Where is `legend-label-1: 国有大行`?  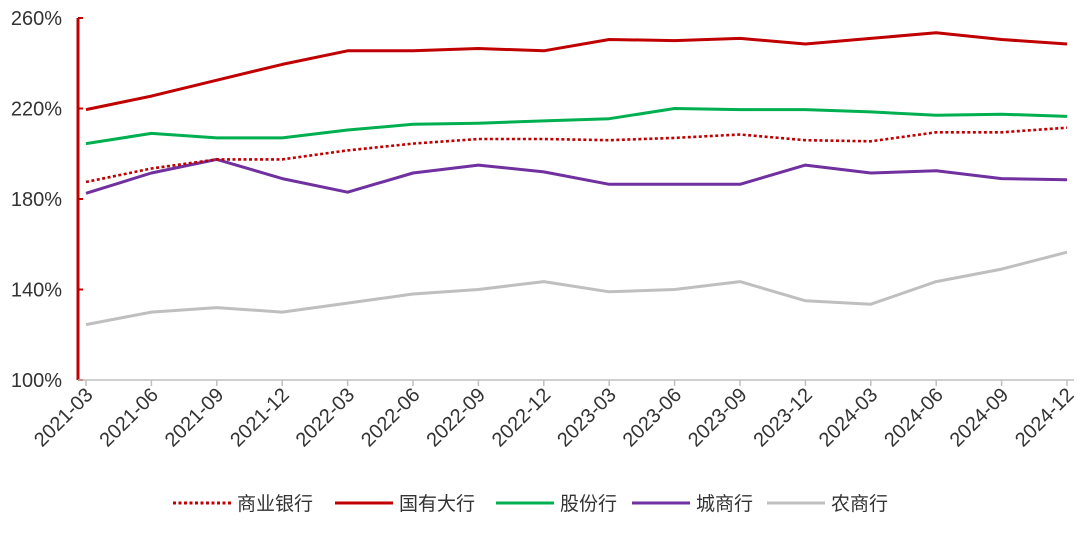 legend-label-1: 国有大行 is located at coordinates (437, 504).